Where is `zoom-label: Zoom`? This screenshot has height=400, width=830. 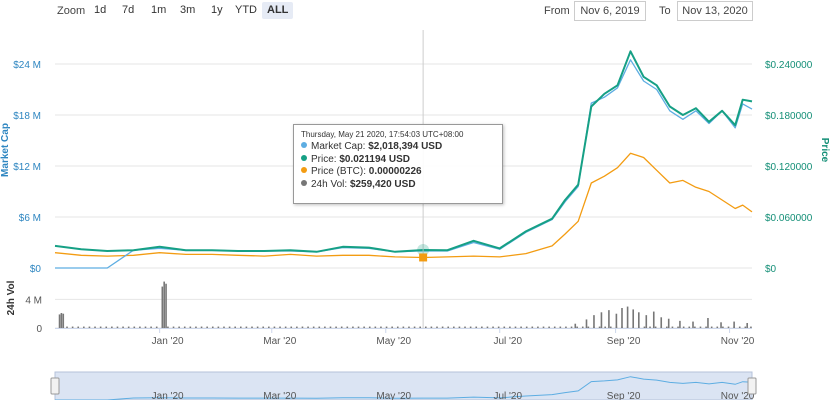
zoom-label: Zoom is located at coordinates (71, 11).